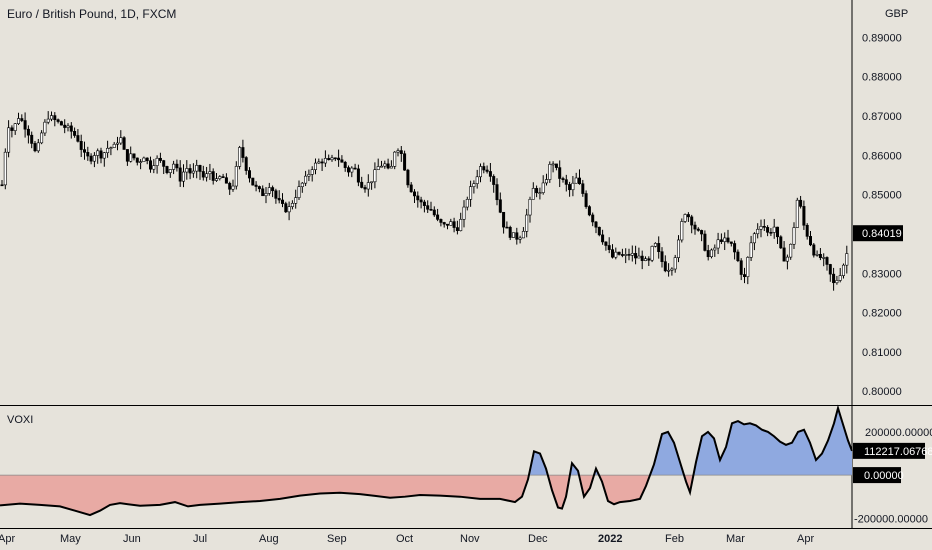 The height and width of the screenshot is (550, 932). Describe the element at coordinates (882, 117) in the screenshot. I see `price-tick-label: 0.87000` at that location.